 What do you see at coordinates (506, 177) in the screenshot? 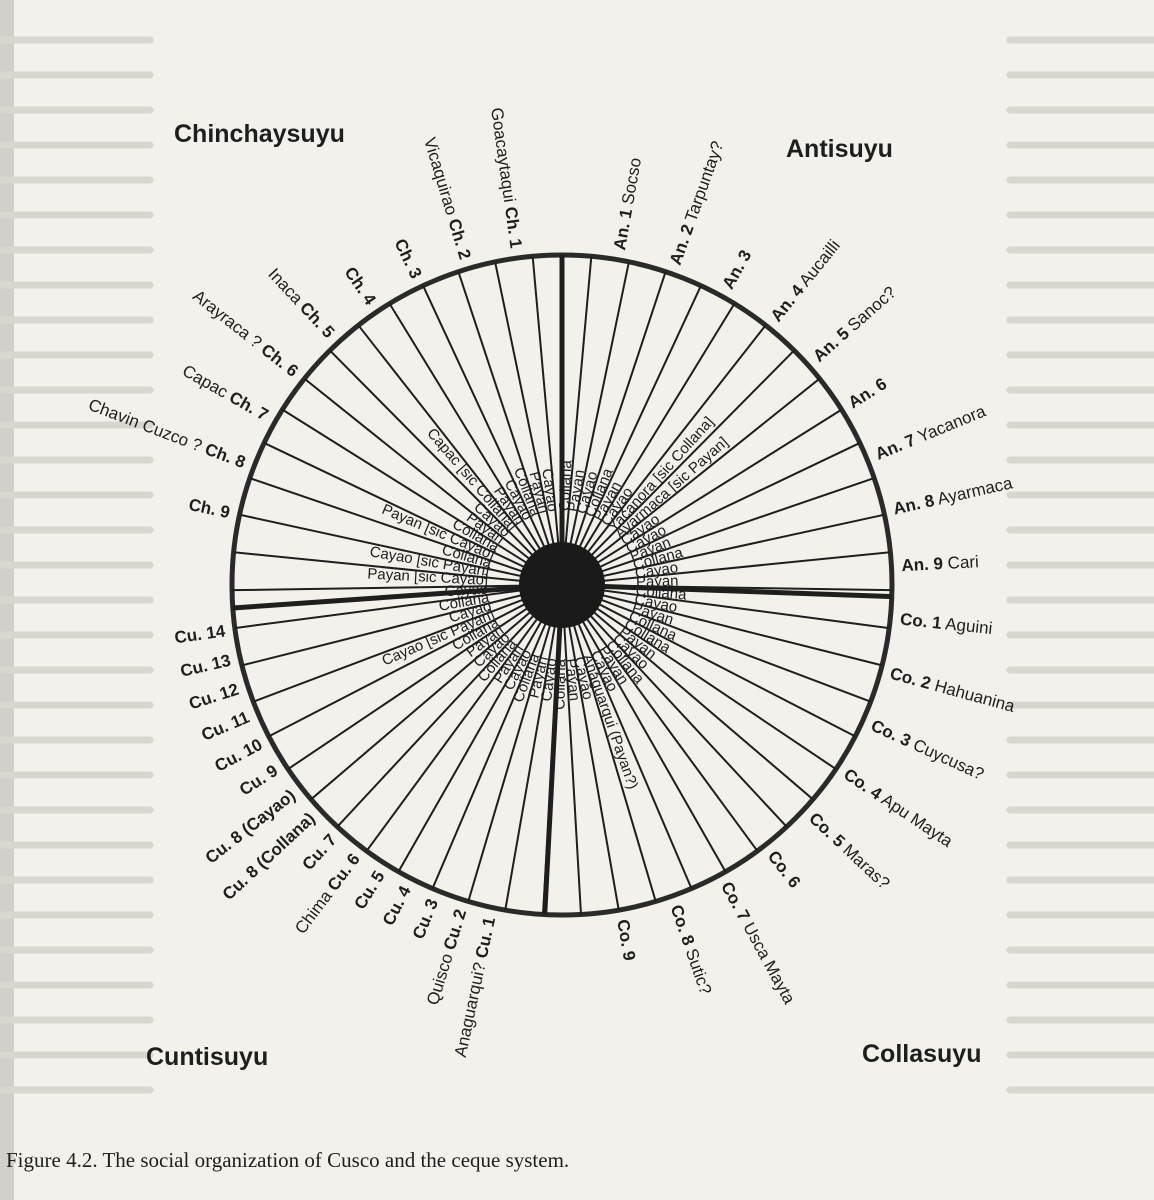
I see `ceque-outer-label: Goacaytaqui Ch. 1` at bounding box center [506, 177].